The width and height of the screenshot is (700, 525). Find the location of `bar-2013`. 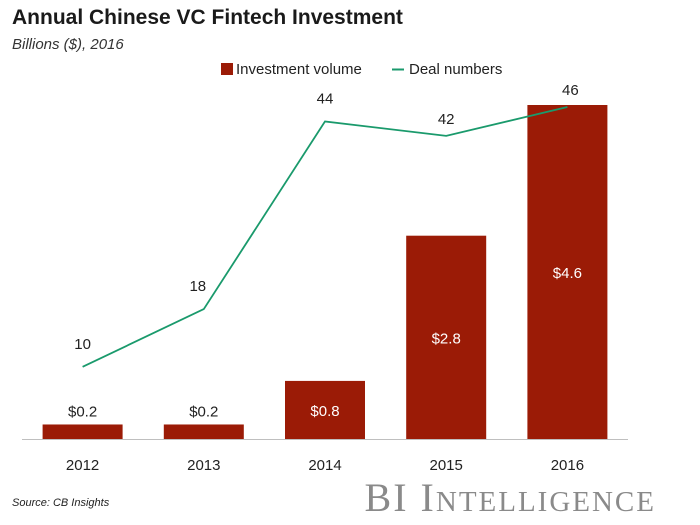

bar-2013 is located at coordinates (203, 431).